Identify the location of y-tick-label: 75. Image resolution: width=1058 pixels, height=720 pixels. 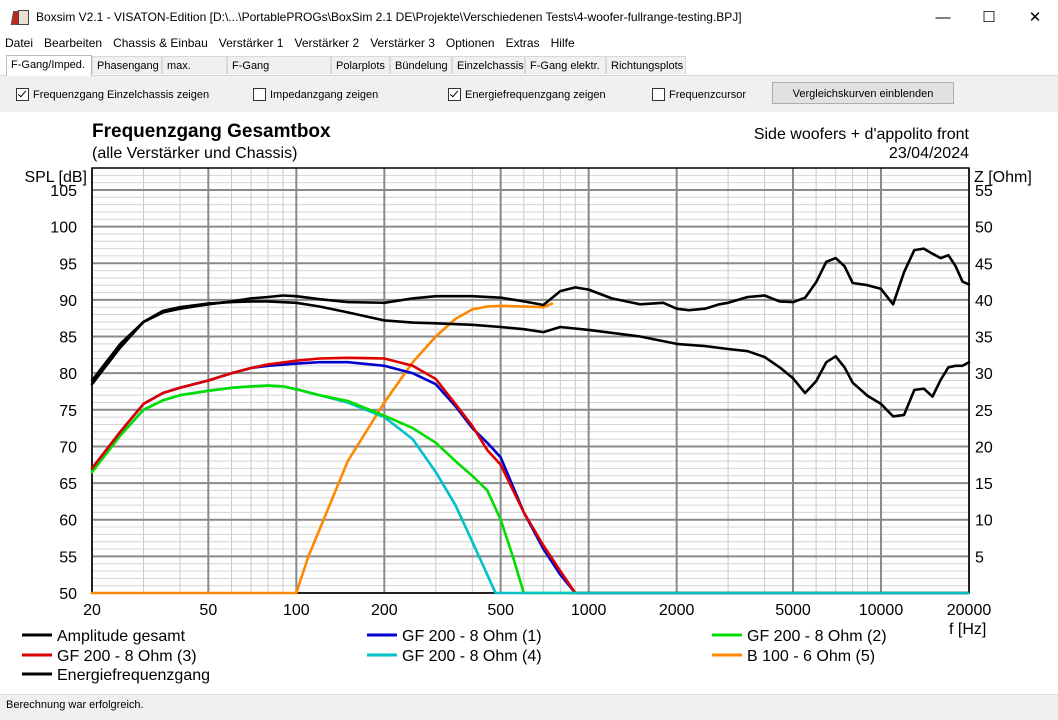
(68, 411).